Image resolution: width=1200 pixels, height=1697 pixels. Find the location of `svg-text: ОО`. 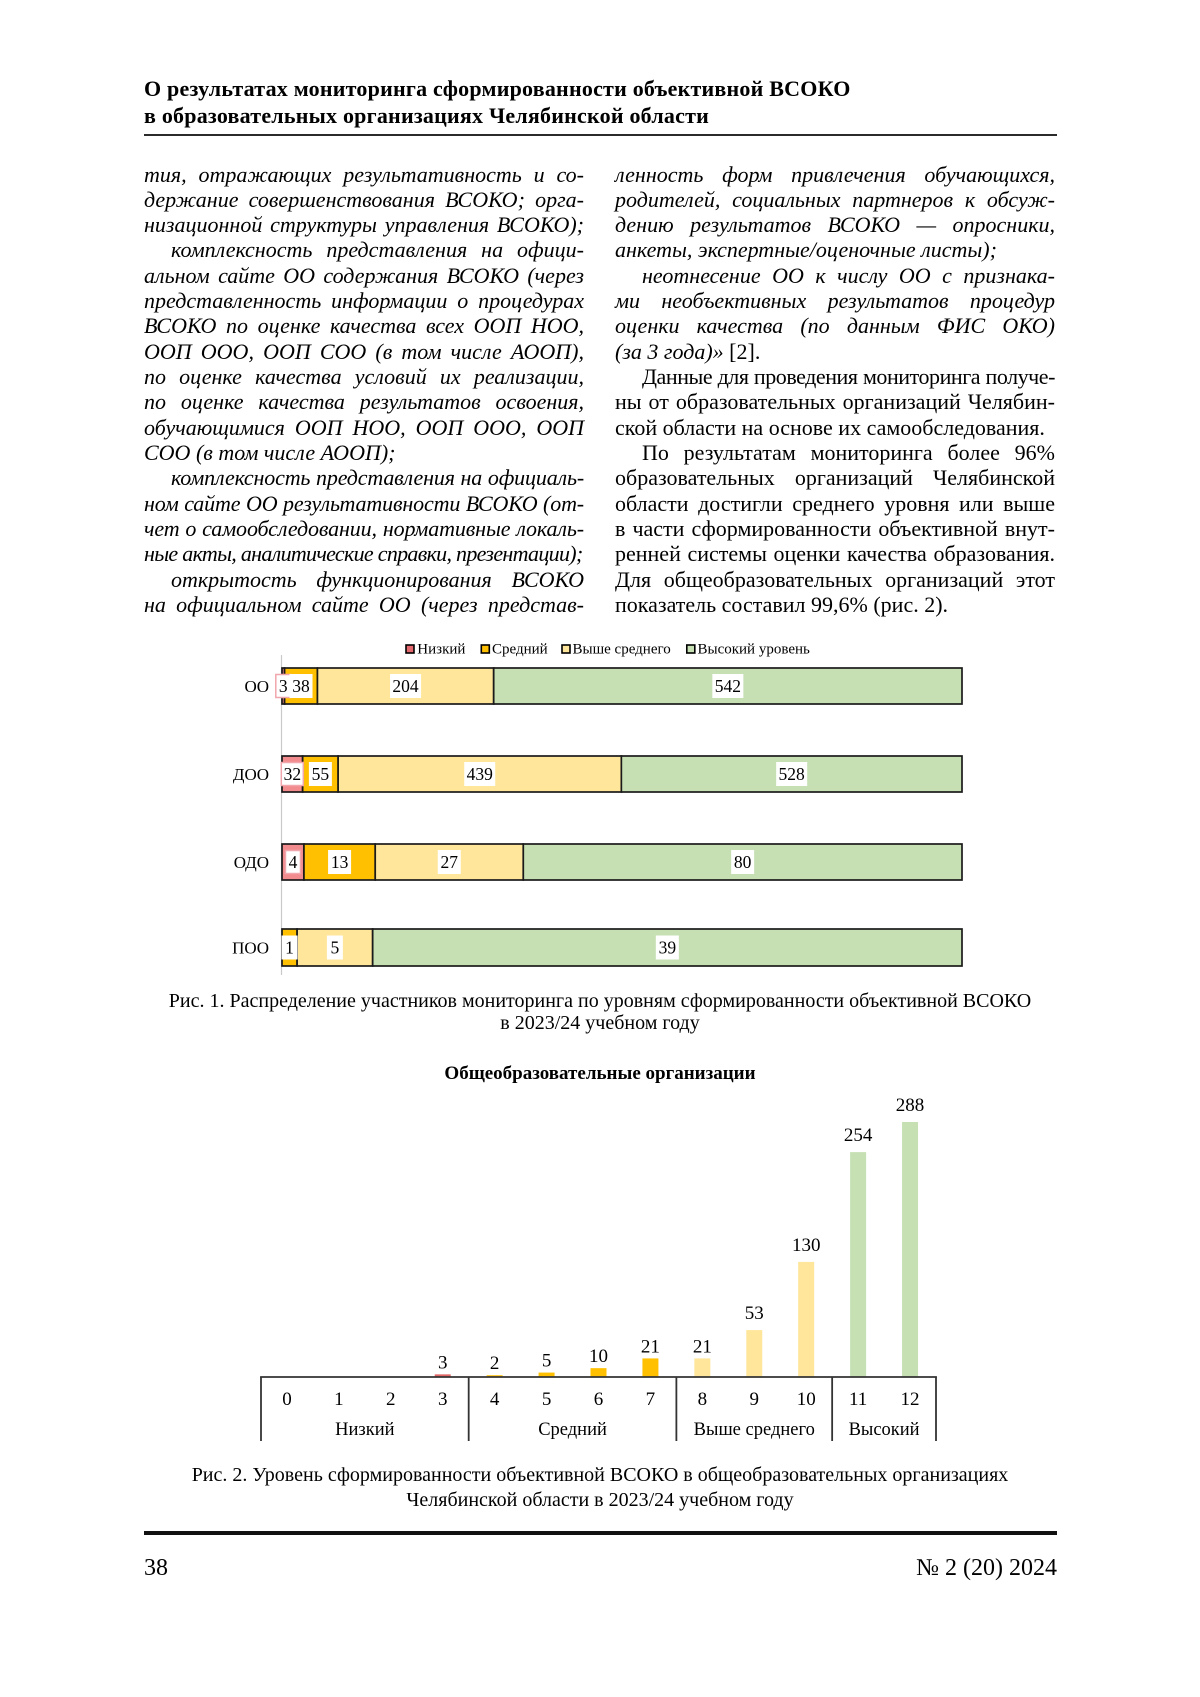

svg-text: ОО is located at coordinates (256, 686).